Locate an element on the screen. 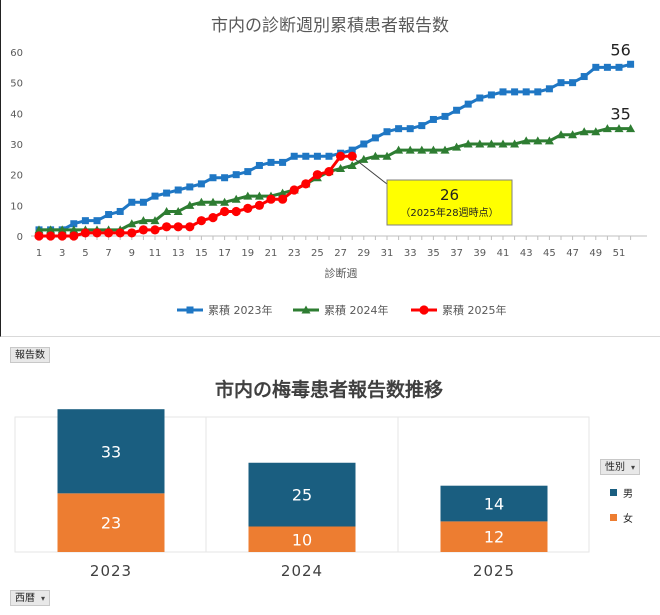  callout-box is located at coordinates (449, 202).